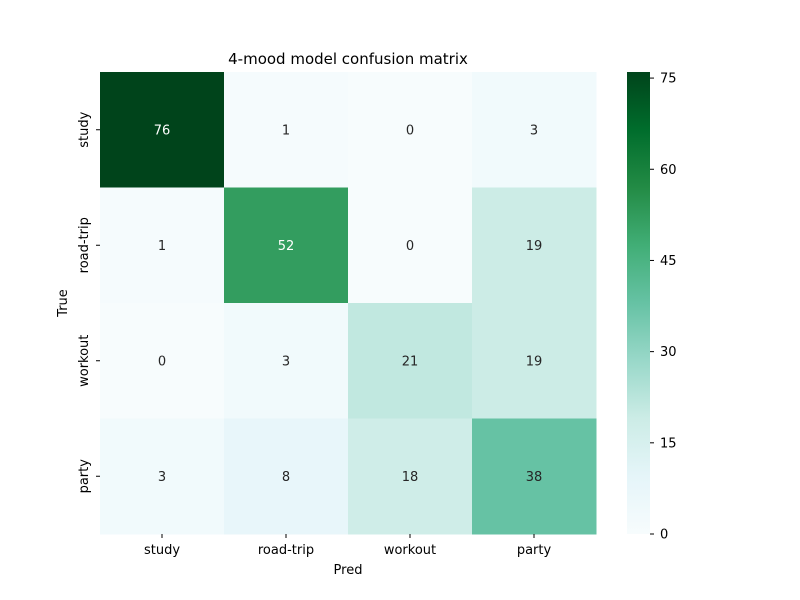  I want to click on x-tick-label: party, so click(534, 550).